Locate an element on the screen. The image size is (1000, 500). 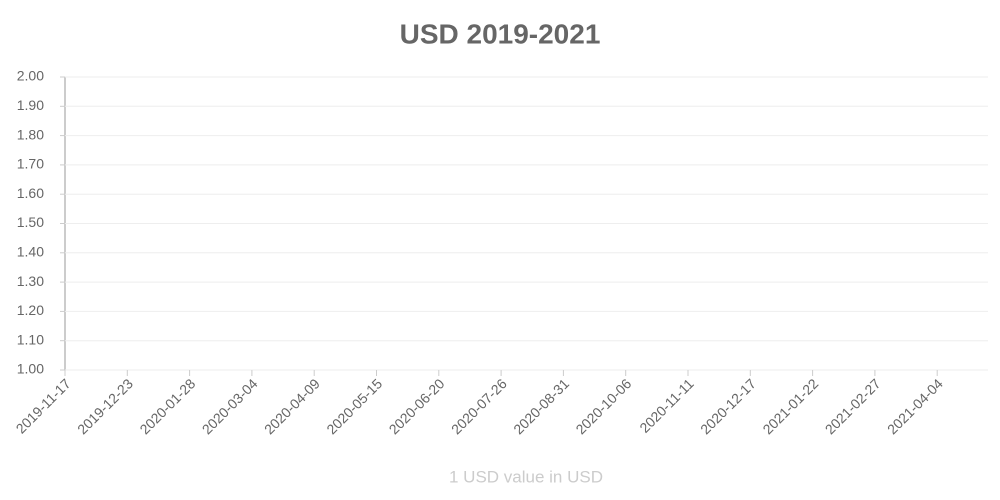
chart-title: USD 2019-2021 is located at coordinates (500, 33).